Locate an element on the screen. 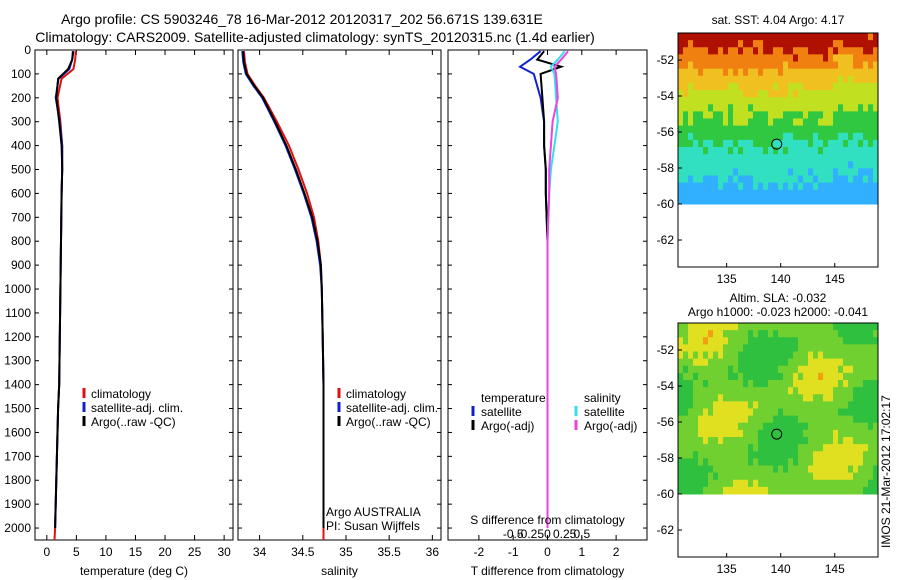 The image size is (900, 580). sst_map-xtick-label: 140 is located at coordinates (781, 279).